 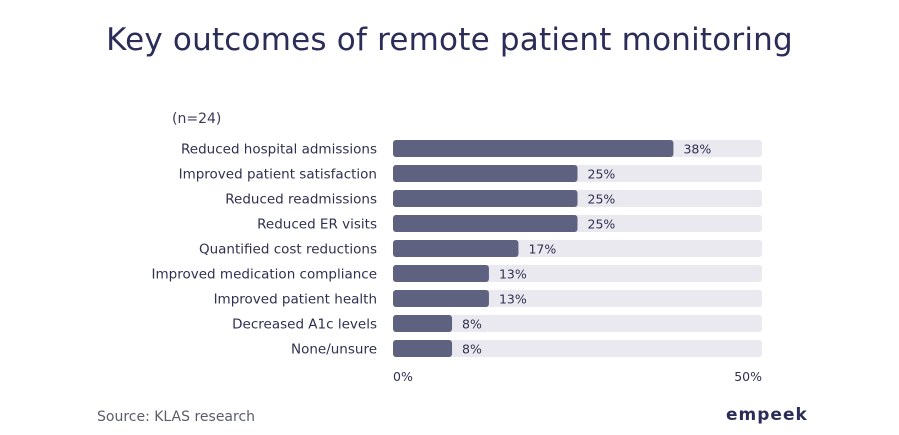 I want to click on category-label: Improved patient health, so click(x=295, y=300).